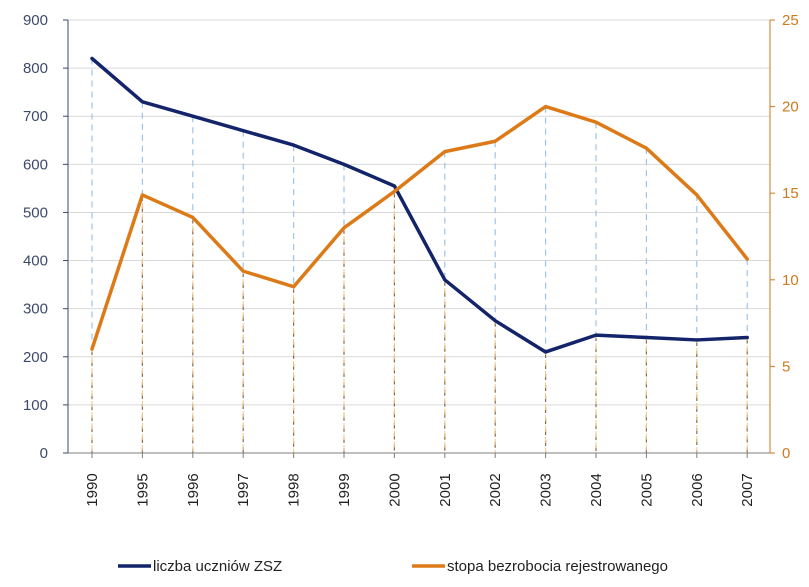 The width and height of the screenshot is (809, 587). I want to click on x-tick-label: 1990, so click(92, 489).